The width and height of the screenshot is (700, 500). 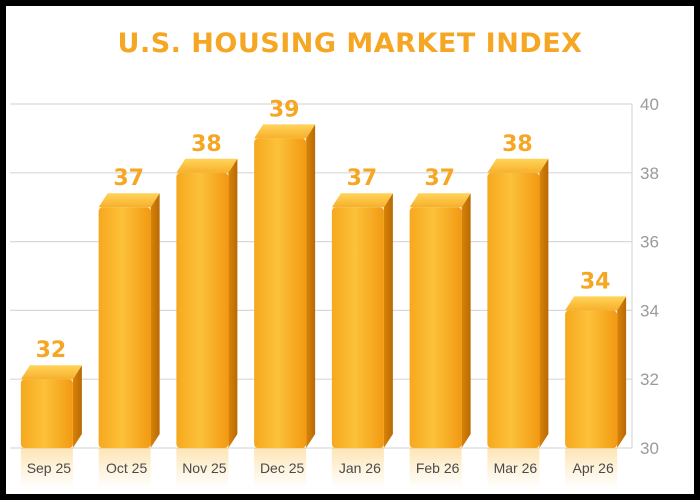 I want to click on x-tick-label: Dec 25, so click(x=282, y=468).